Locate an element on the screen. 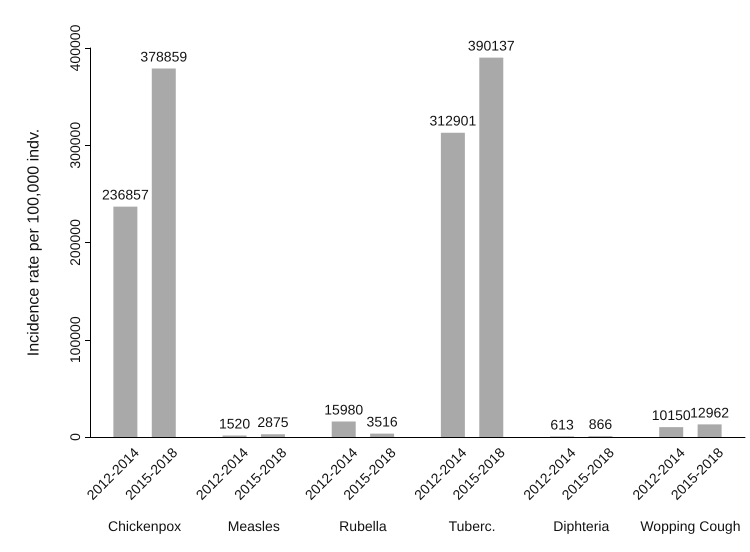 Image resolution: width=750 pixels, height=552 pixels. data-label: 15980 is located at coordinates (344, 409).